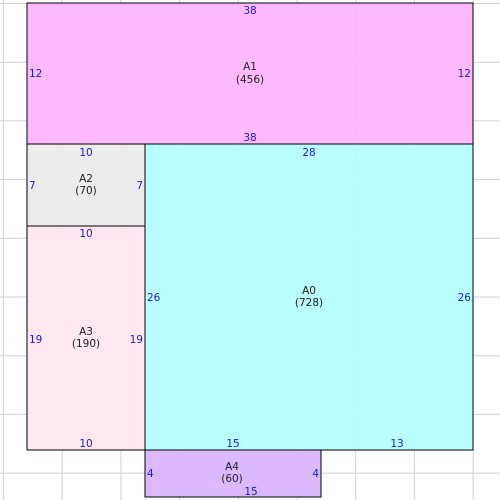 This screenshot has width=500, height=500. What do you see at coordinates (465, 298) in the screenshot?
I see `room-a0-dim-right: 26` at bounding box center [465, 298].